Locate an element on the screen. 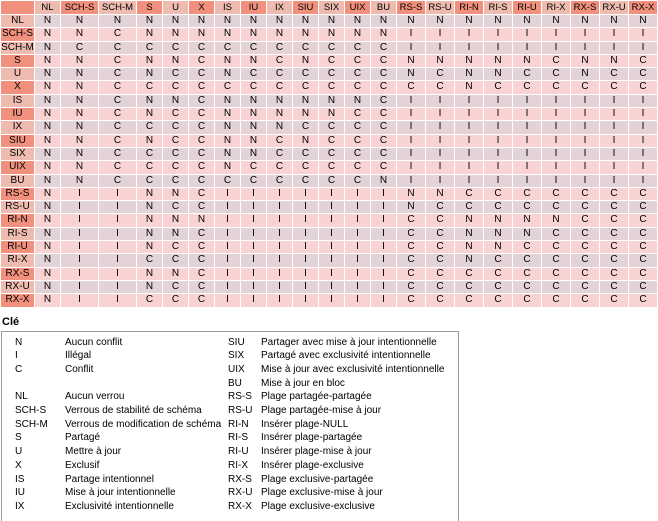 This screenshot has width=658, height=521. row-header-rx-u: RX-U is located at coordinates (17, 287).